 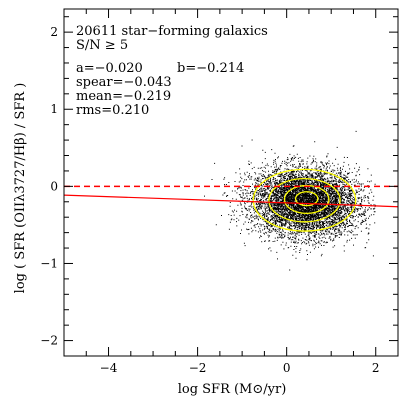 I want to click on annotation-a: a=−0.020, so click(x=109, y=68).